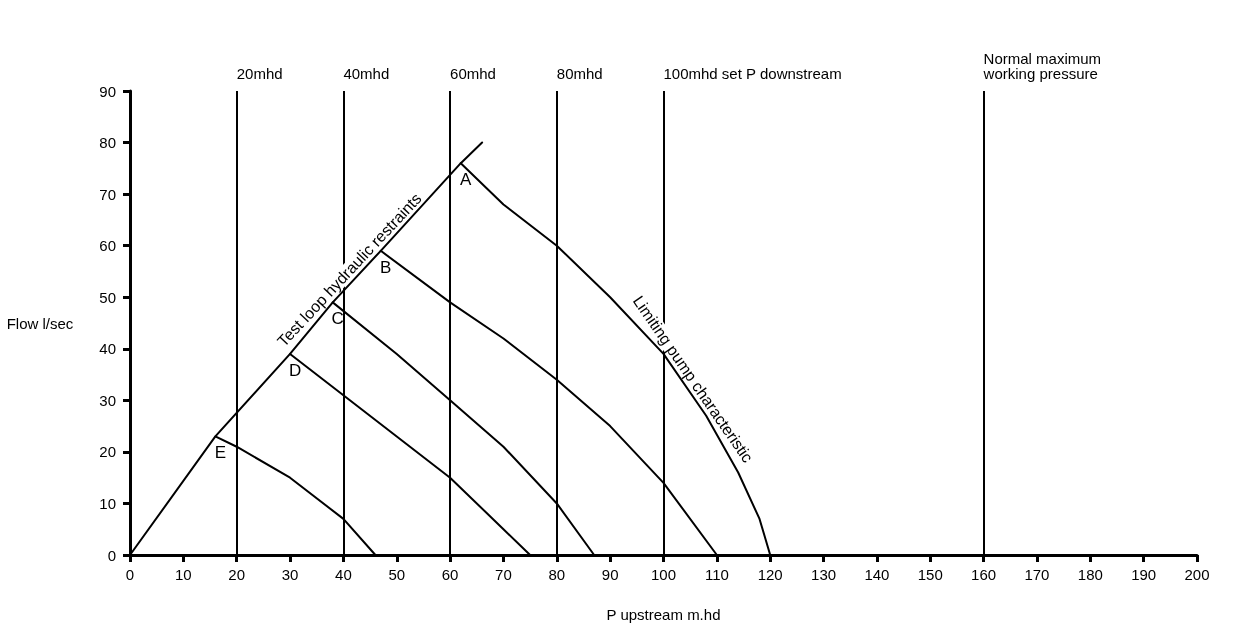 This screenshot has width=1237, height=641. I want to click on x-tick-label: 130, so click(824, 574).